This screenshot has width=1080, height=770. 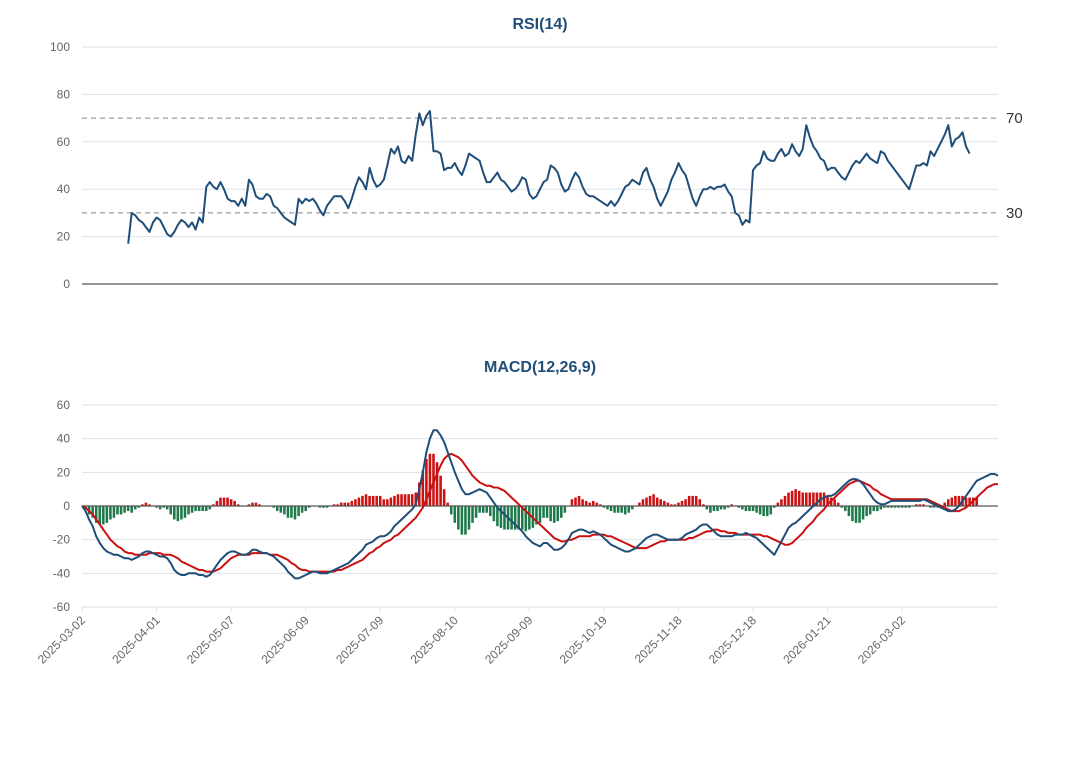 What do you see at coordinates (62, 506) in the screenshot?
I see `macd-y-axis-ticks: -60 -40 -20 0 20 40 60` at bounding box center [62, 506].